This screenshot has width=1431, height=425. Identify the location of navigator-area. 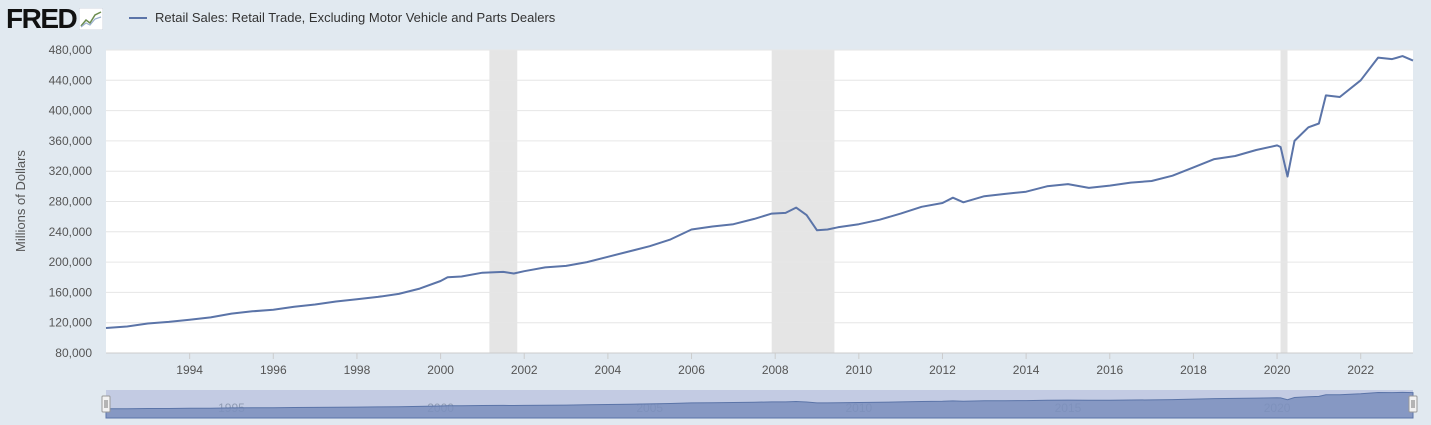
(759, 405).